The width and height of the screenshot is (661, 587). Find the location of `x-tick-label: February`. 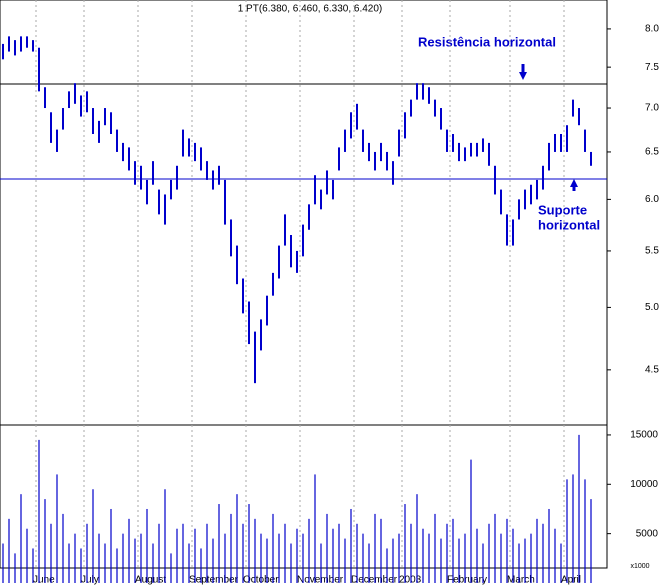

x-tick-label: February is located at coordinates (467, 580).